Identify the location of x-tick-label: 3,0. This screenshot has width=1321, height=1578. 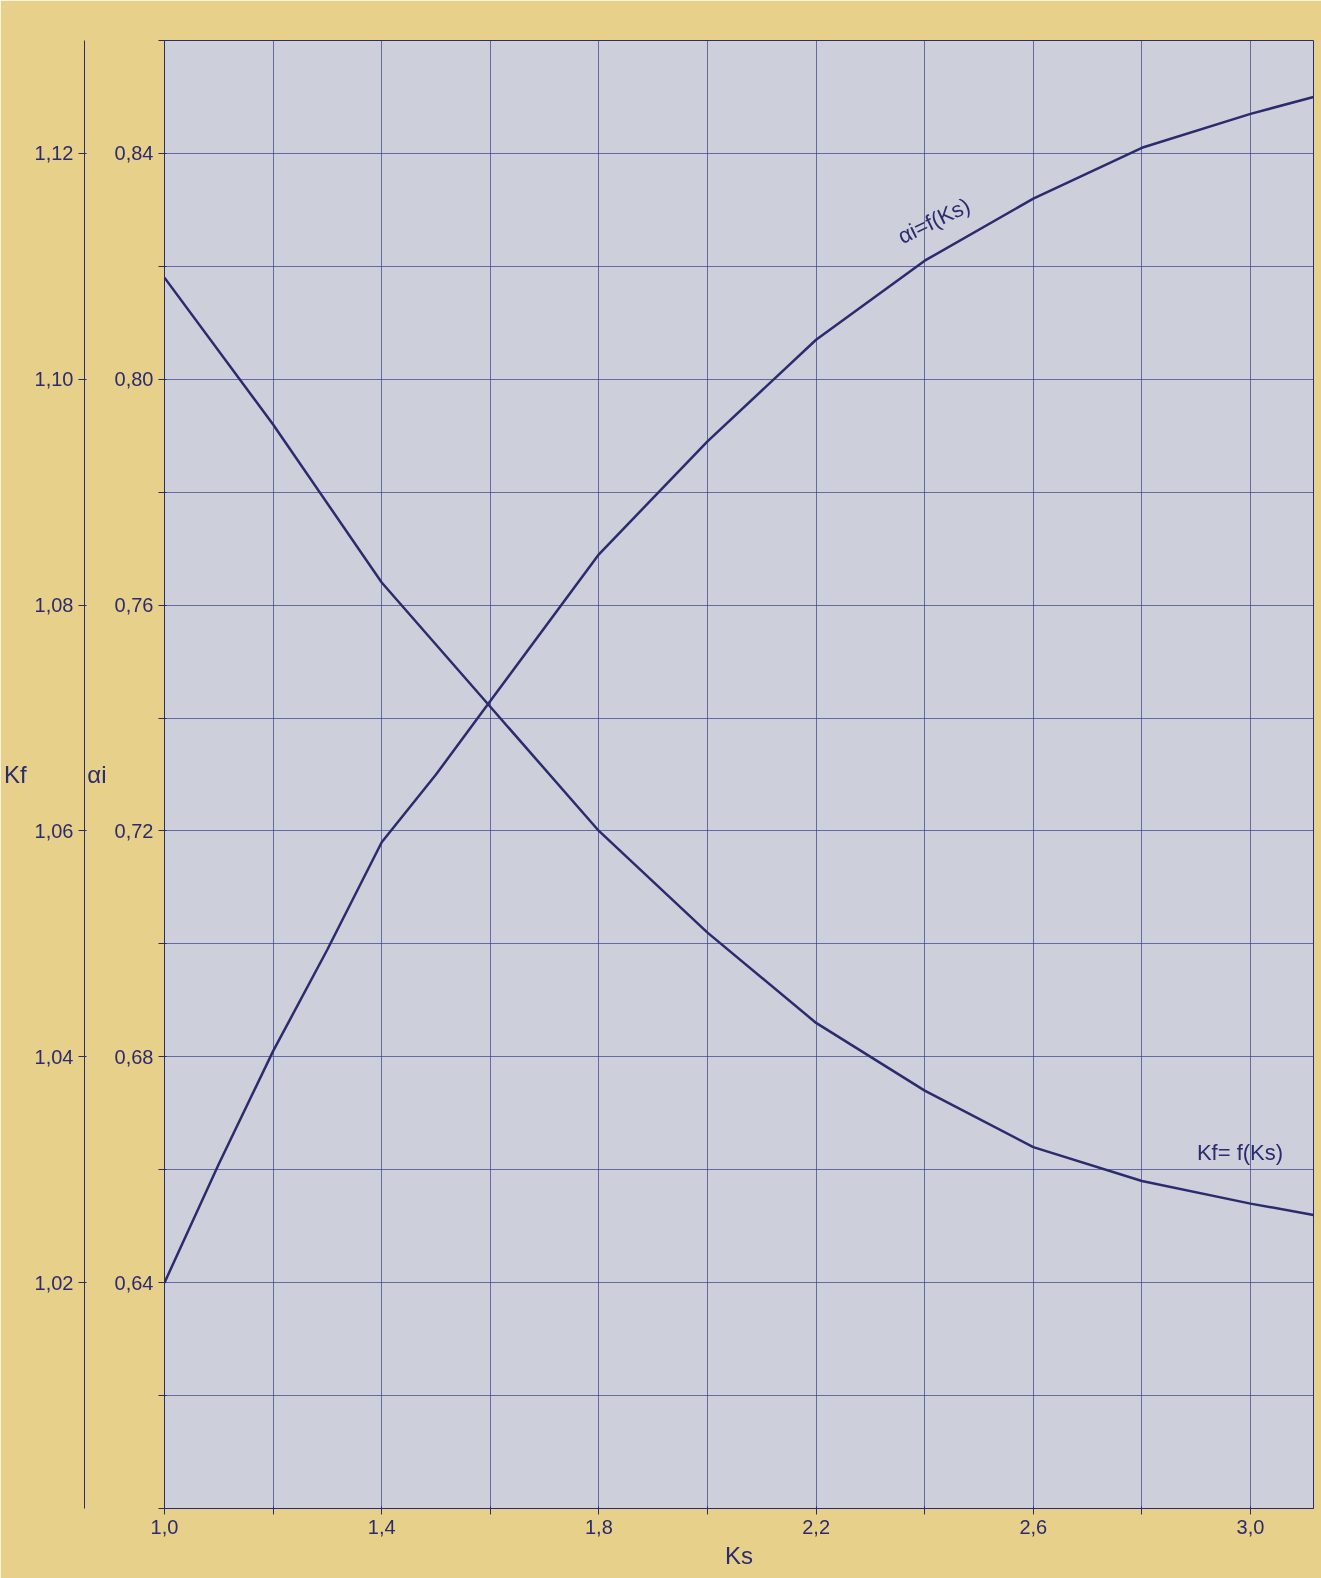
(1250, 1526).